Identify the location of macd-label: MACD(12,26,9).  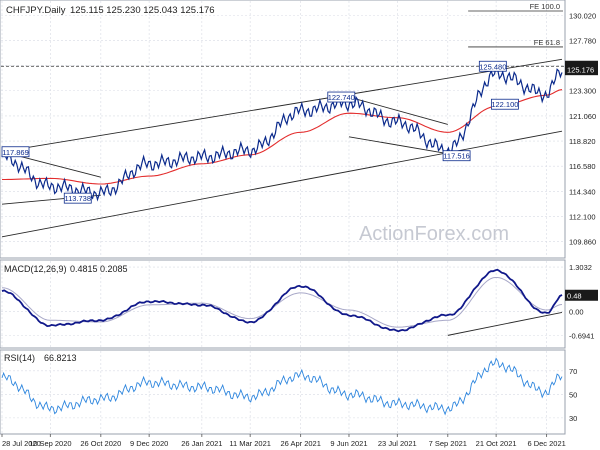
(35, 269).